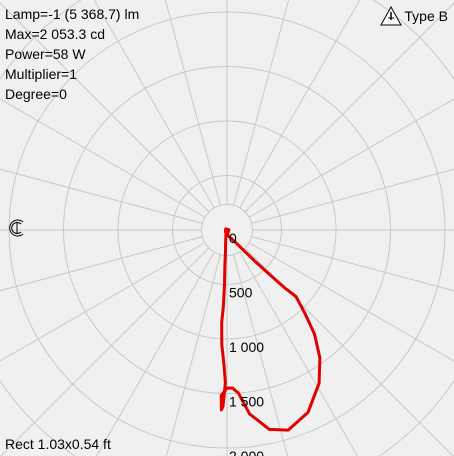  I want to click on lamp-info: Lamp=-1 (5 368.7) lm, so click(72, 14).